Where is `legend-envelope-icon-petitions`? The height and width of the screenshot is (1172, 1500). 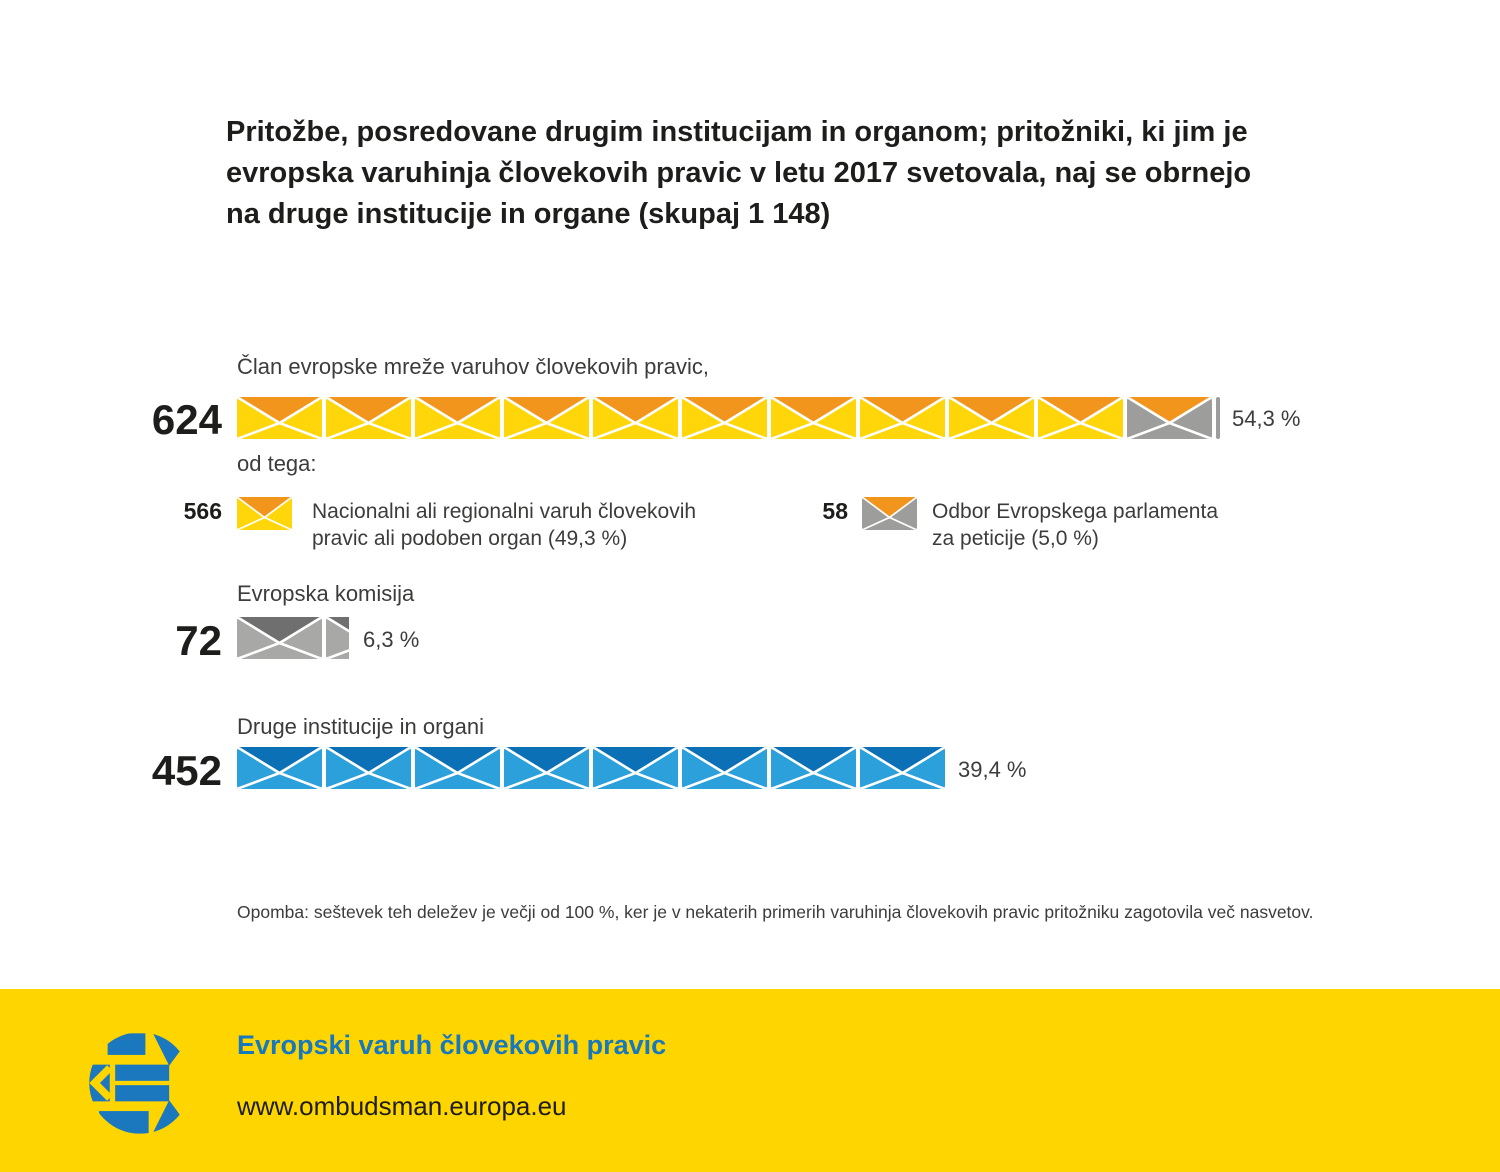 legend-envelope-icon-petitions is located at coordinates (889, 516).